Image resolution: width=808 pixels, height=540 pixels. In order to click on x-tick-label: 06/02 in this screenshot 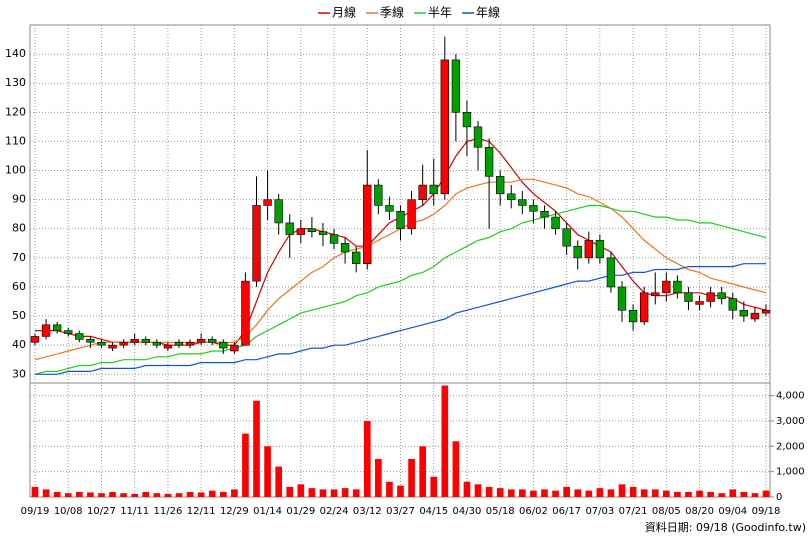, I will do `click(533, 511)`.